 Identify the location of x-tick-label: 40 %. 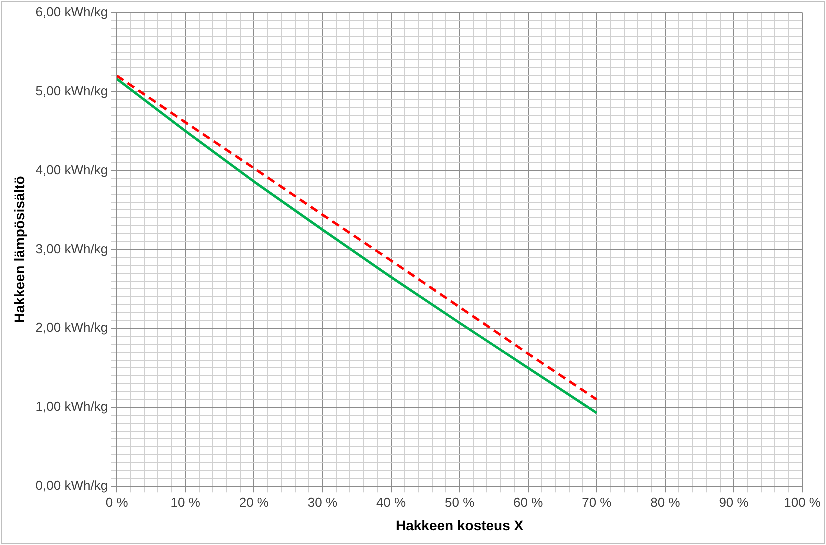
(391, 502).